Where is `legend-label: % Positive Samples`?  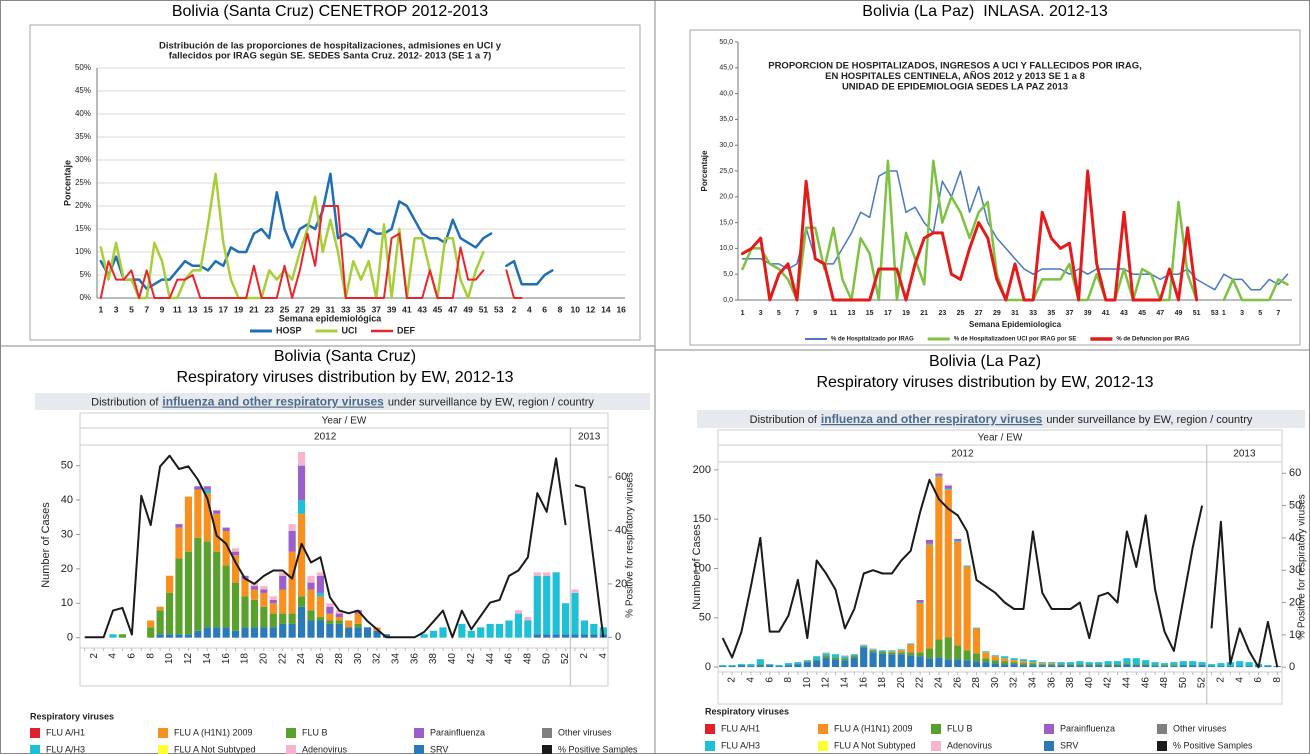
legend-label: % Positive Samples is located at coordinates (598, 749).